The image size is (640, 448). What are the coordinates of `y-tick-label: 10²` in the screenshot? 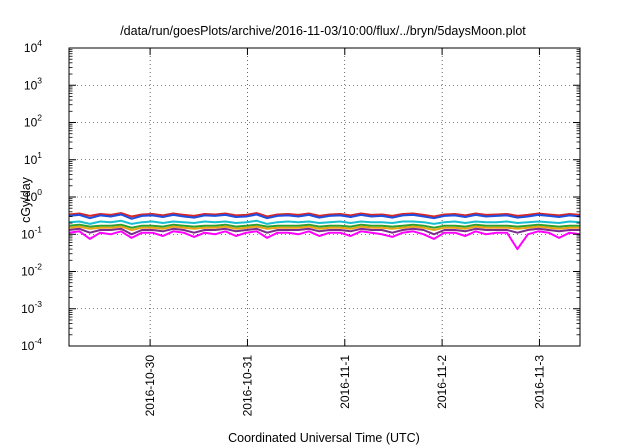 It's located at (33, 121).